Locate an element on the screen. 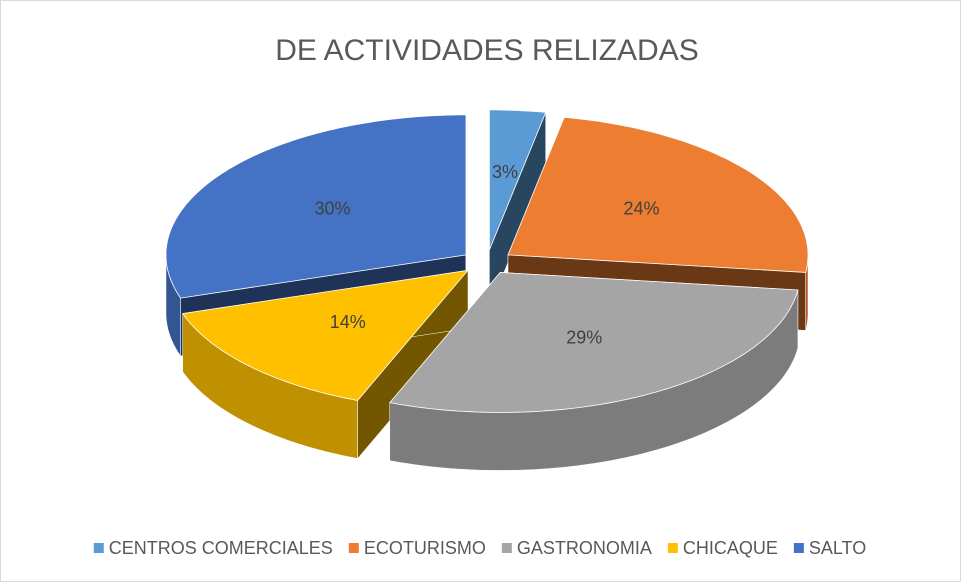 The image size is (961, 582). data-label: 3% is located at coordinates (505, 172).